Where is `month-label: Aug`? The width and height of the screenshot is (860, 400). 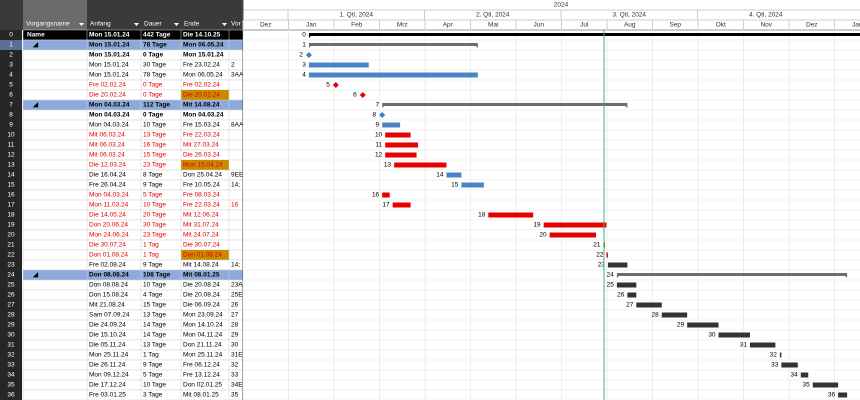 month-label: Aug is located at coordinates (630, 25).